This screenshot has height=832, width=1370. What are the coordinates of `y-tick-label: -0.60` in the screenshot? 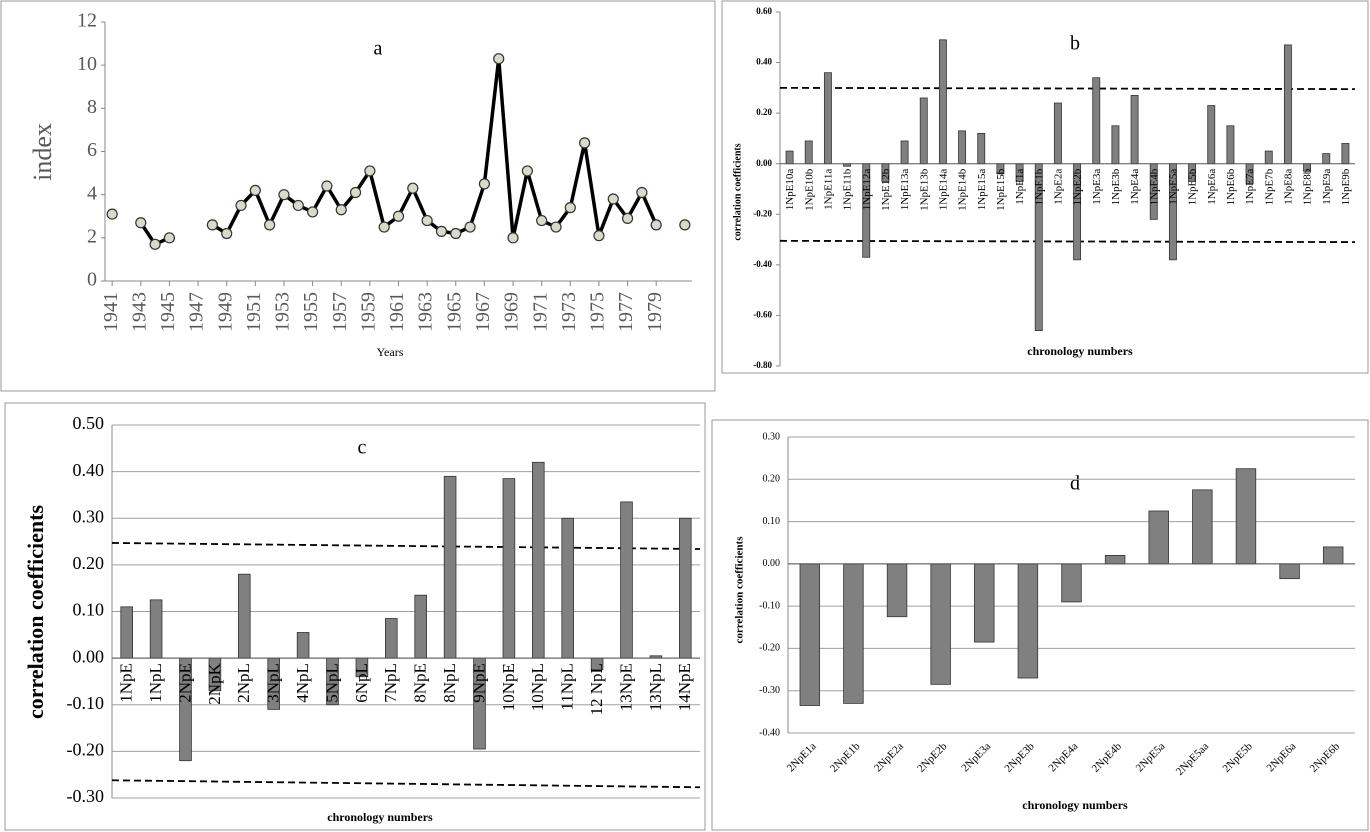 It's located at (762, 314).